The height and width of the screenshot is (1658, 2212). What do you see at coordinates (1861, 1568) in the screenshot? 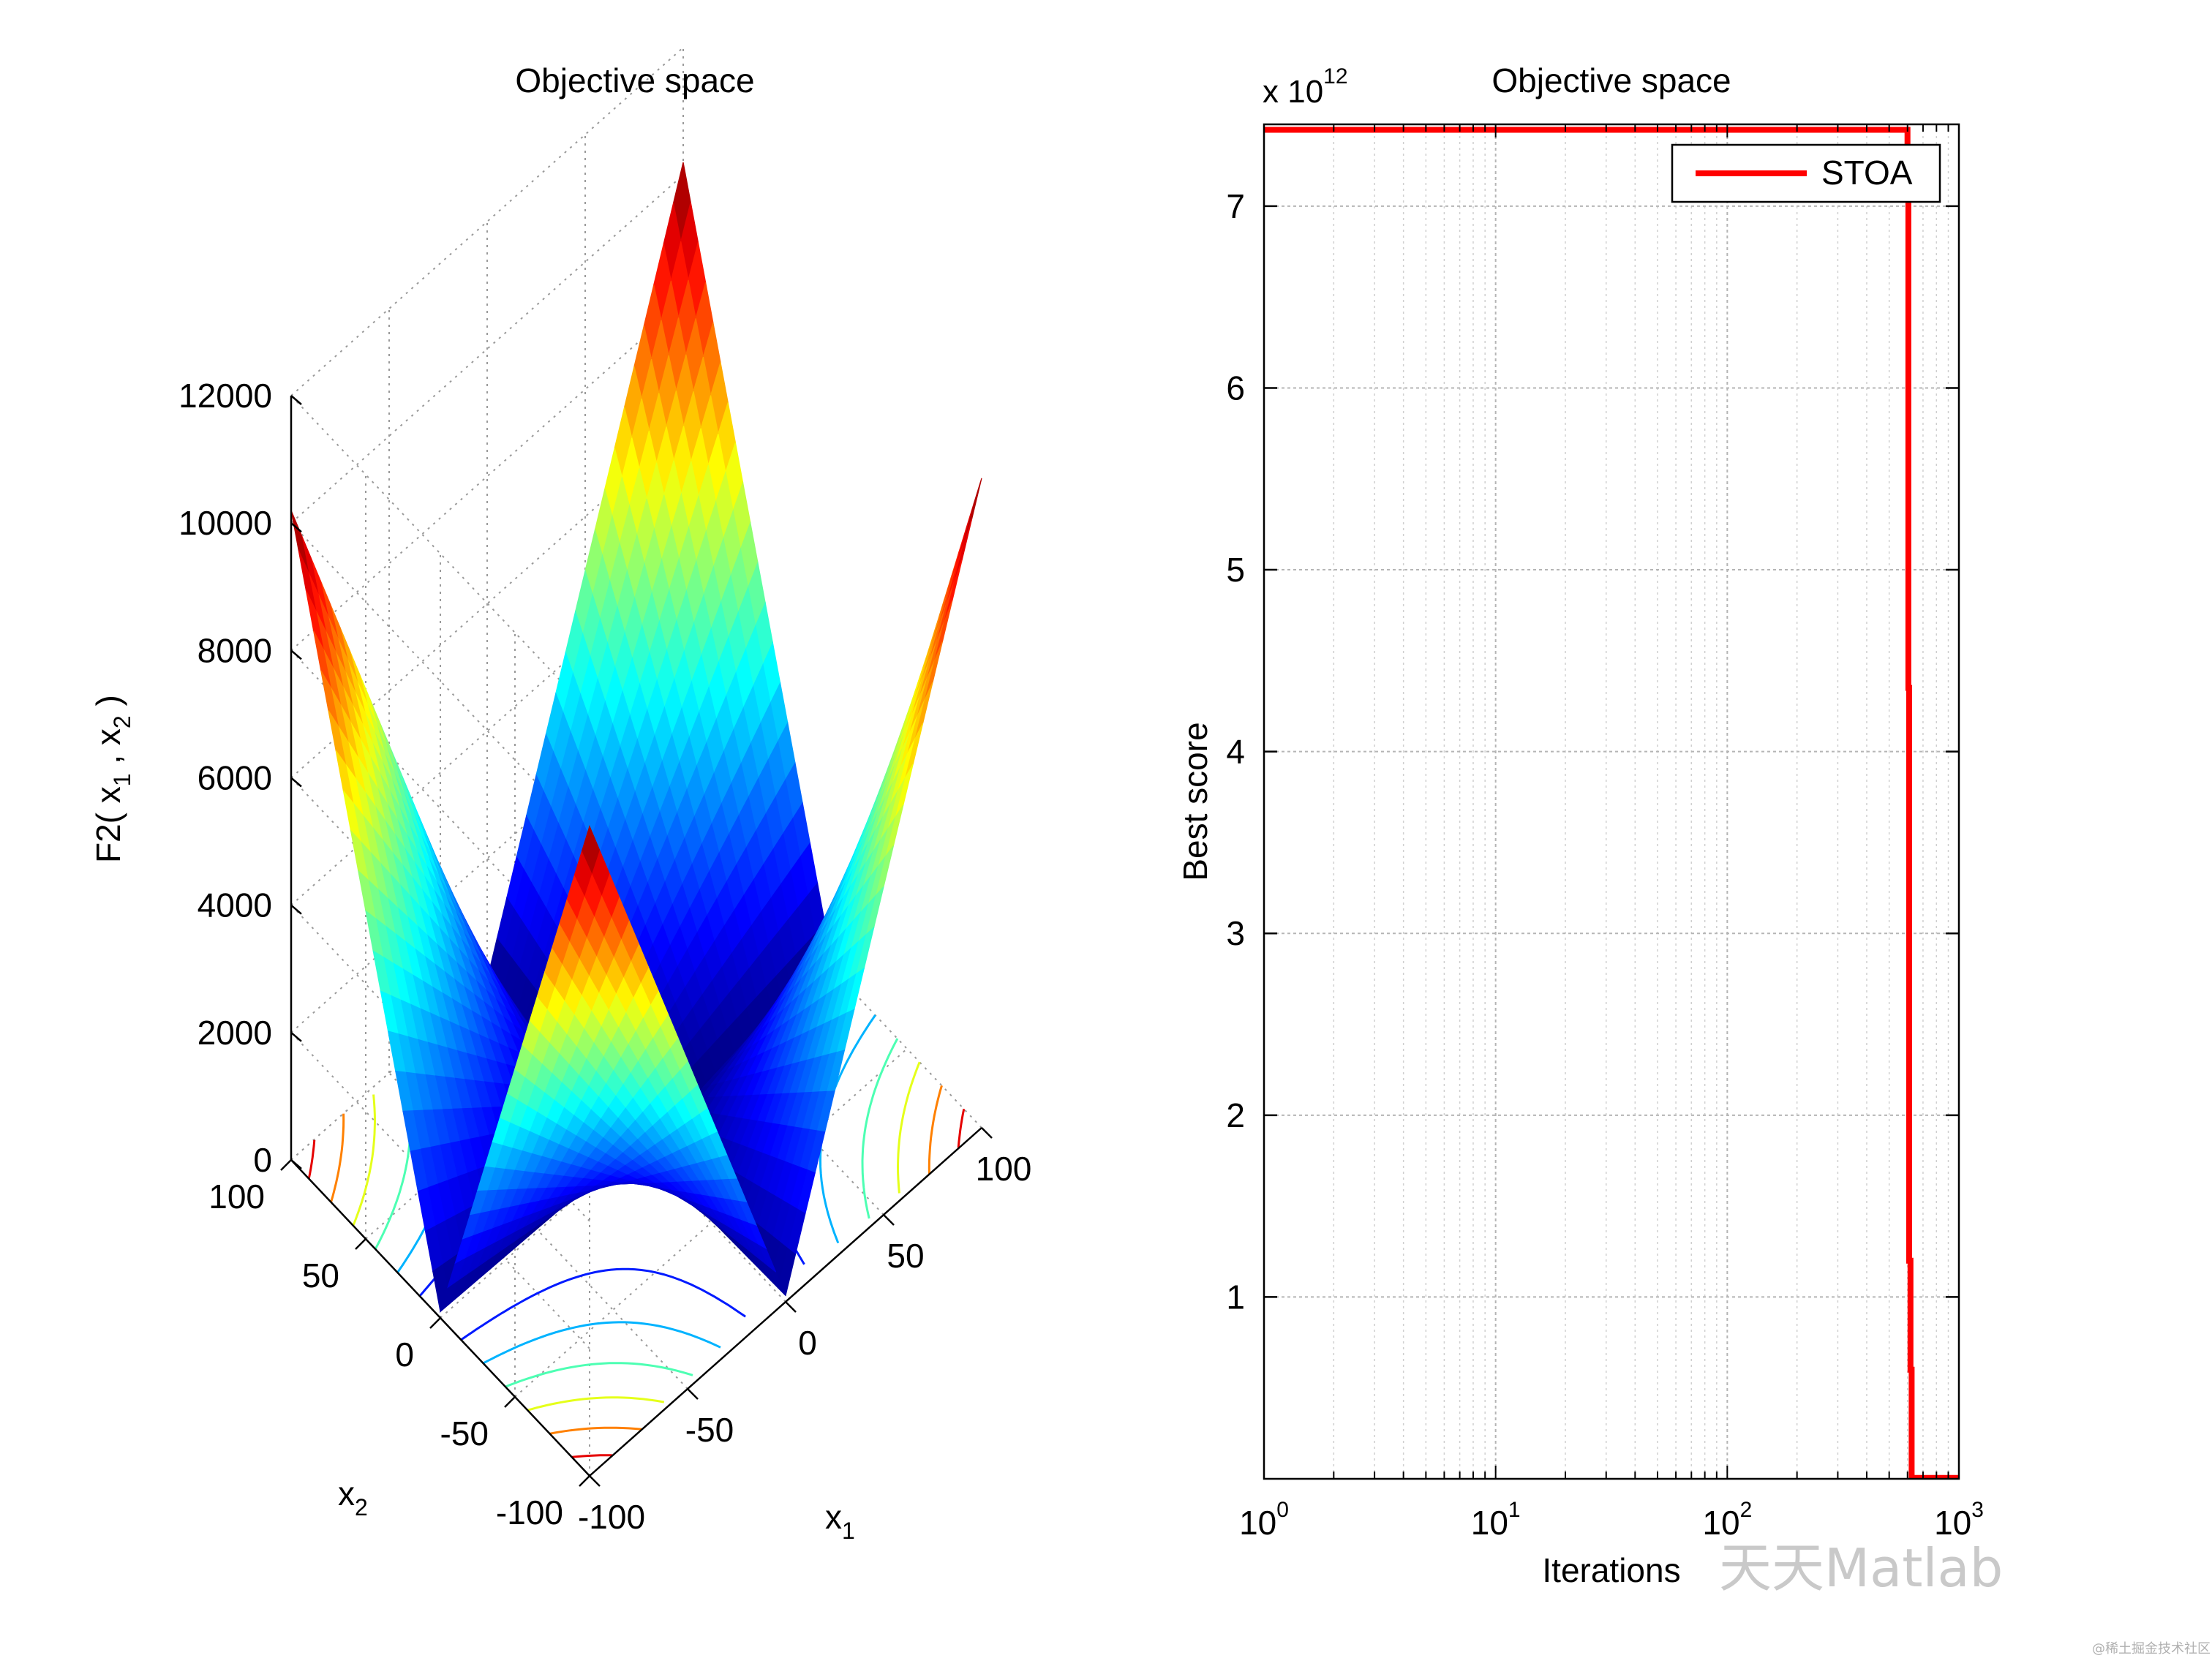
I see `watermark: 天天Matlab` at bounding box center [1861, 1568].